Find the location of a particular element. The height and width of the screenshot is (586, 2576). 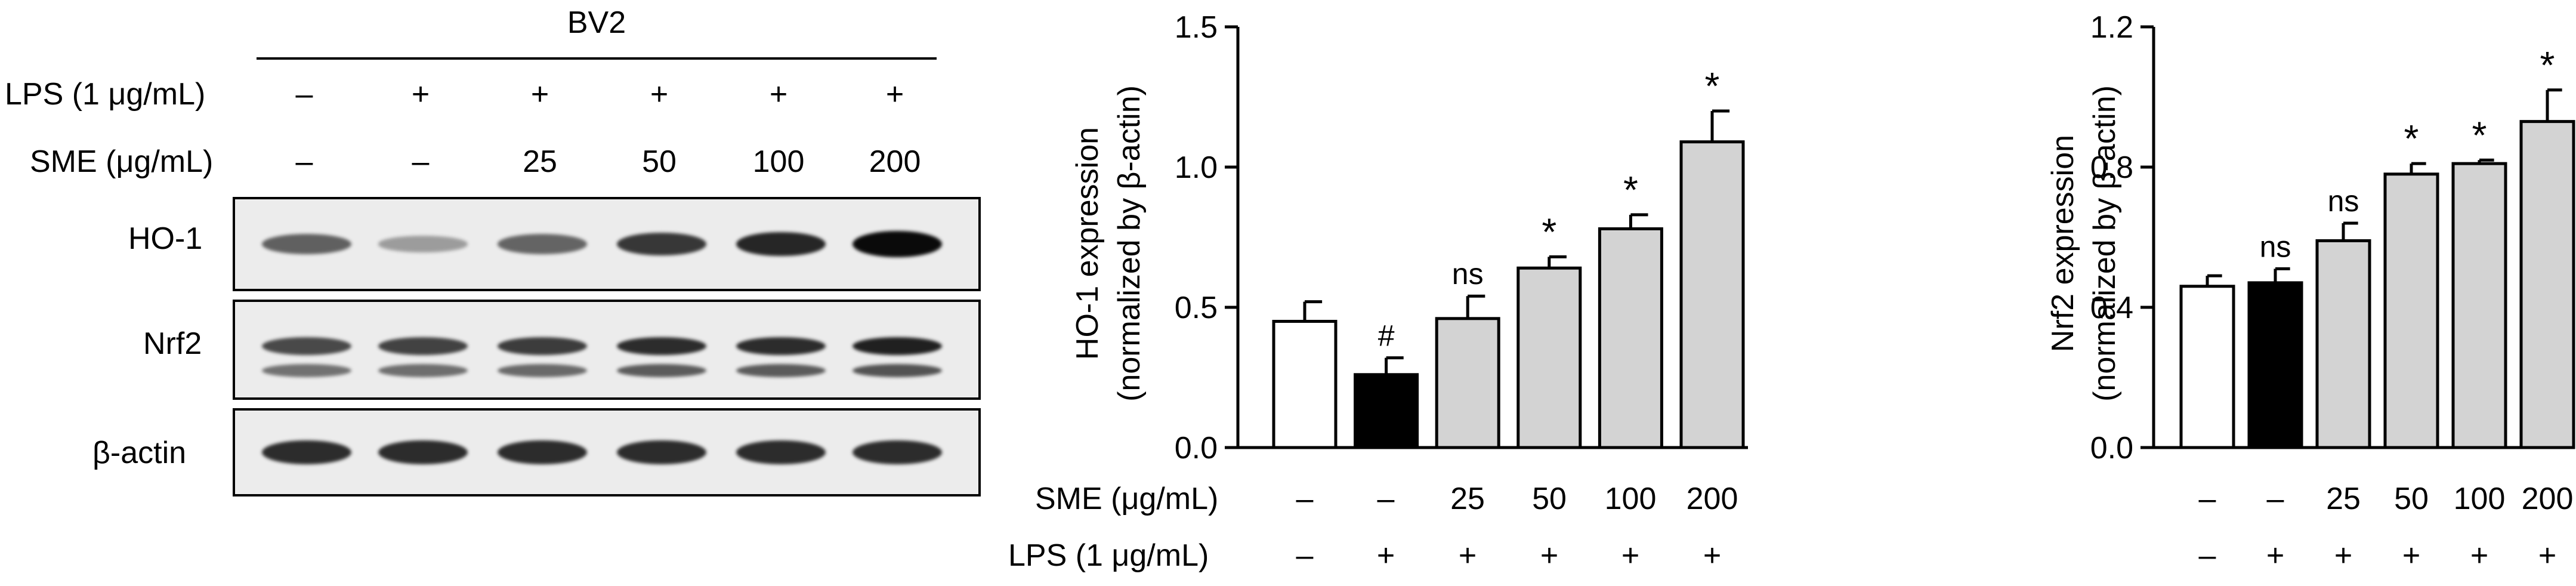

nrf2-sme-value: 50 is located at coordinates (2411, 499).